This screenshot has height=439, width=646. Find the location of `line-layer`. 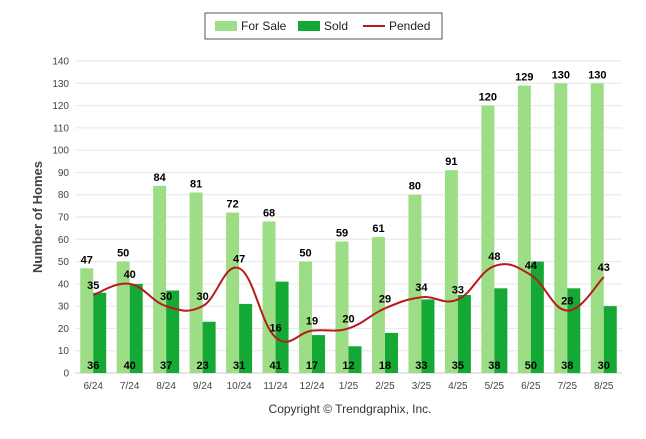

line-layer is located at coordinates (348, 303).